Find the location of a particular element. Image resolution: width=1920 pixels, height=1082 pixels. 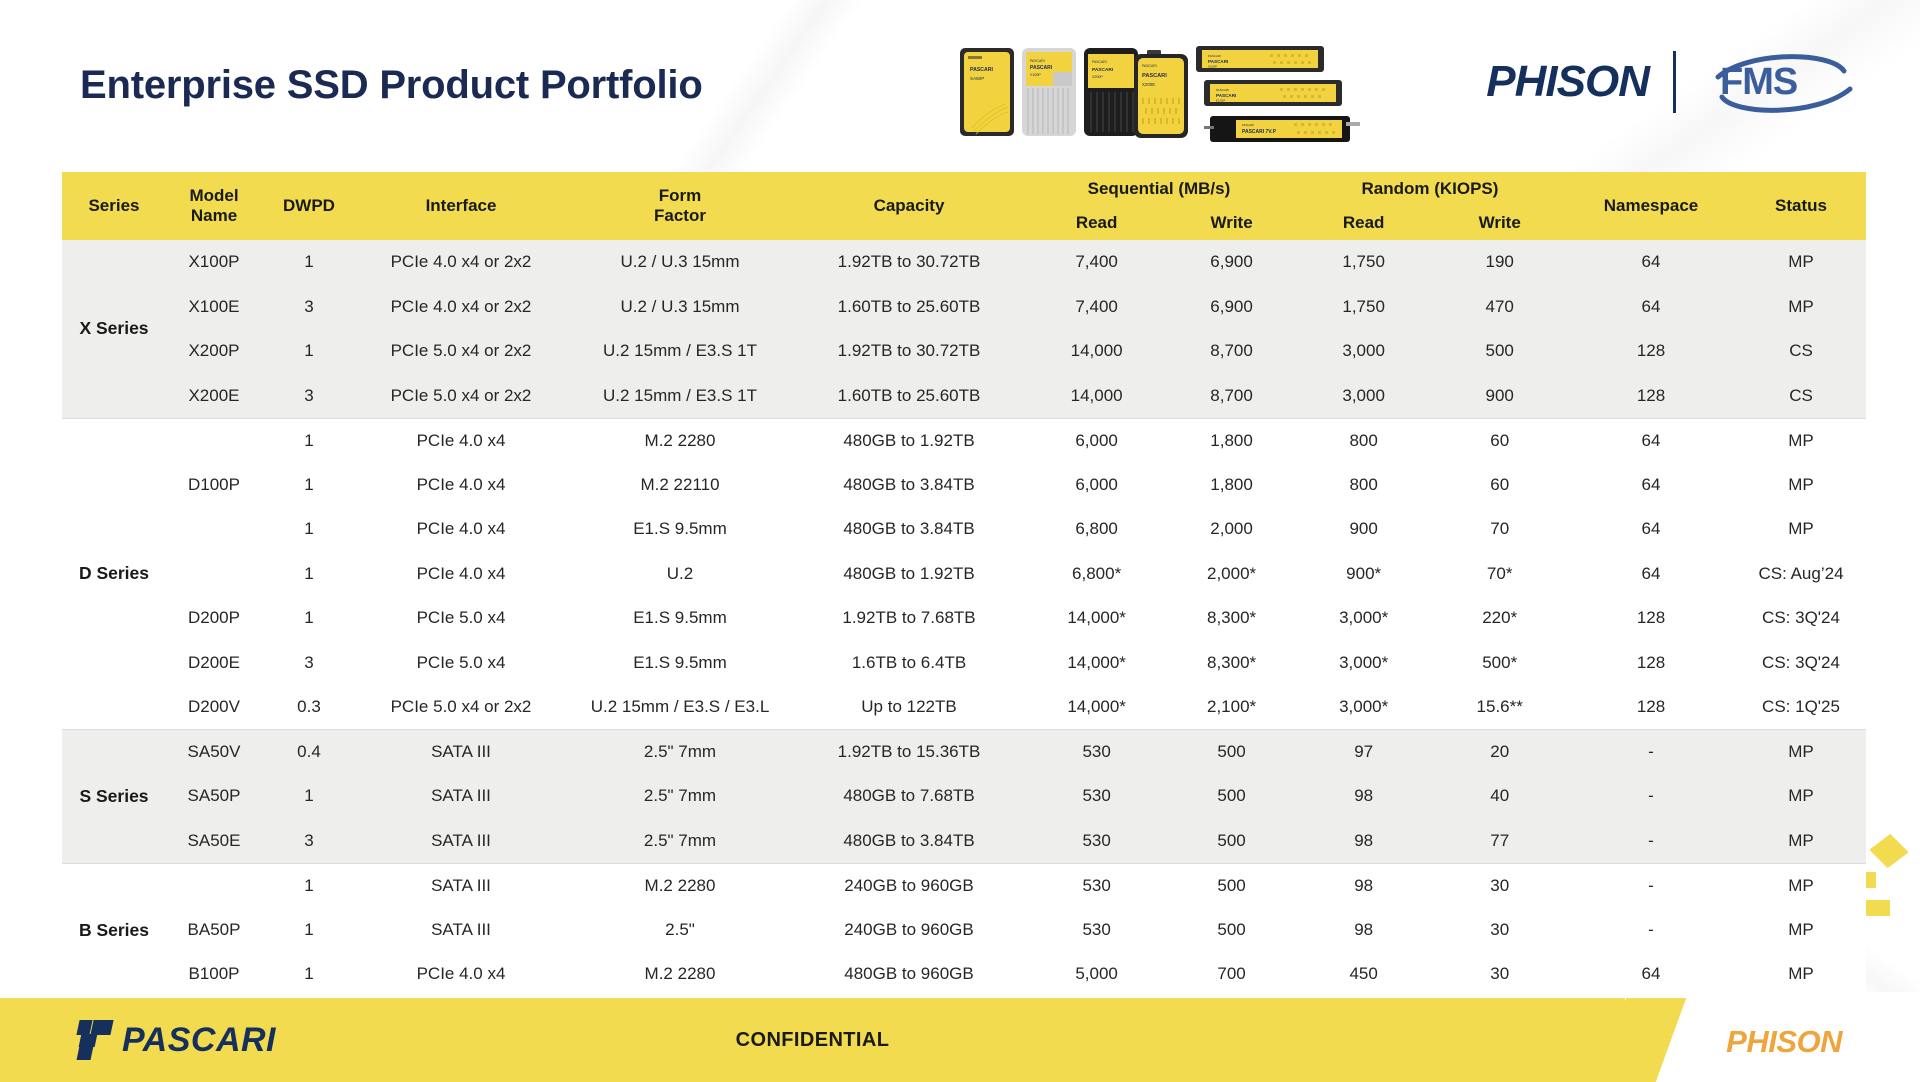

rnd-write-cell: 30 is located at coordinates (1499, 885).